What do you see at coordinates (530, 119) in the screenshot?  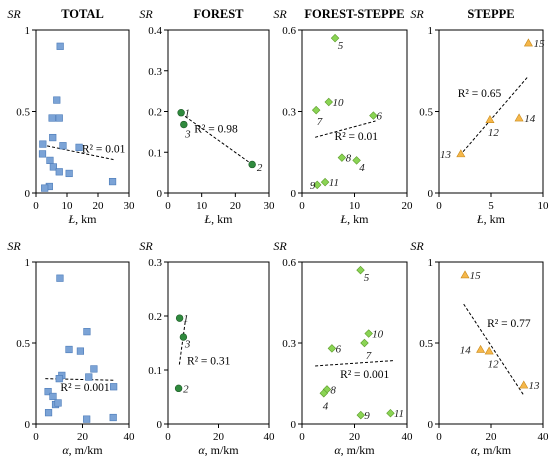 I see `point-label: 14` at bounding box center [530, 119].